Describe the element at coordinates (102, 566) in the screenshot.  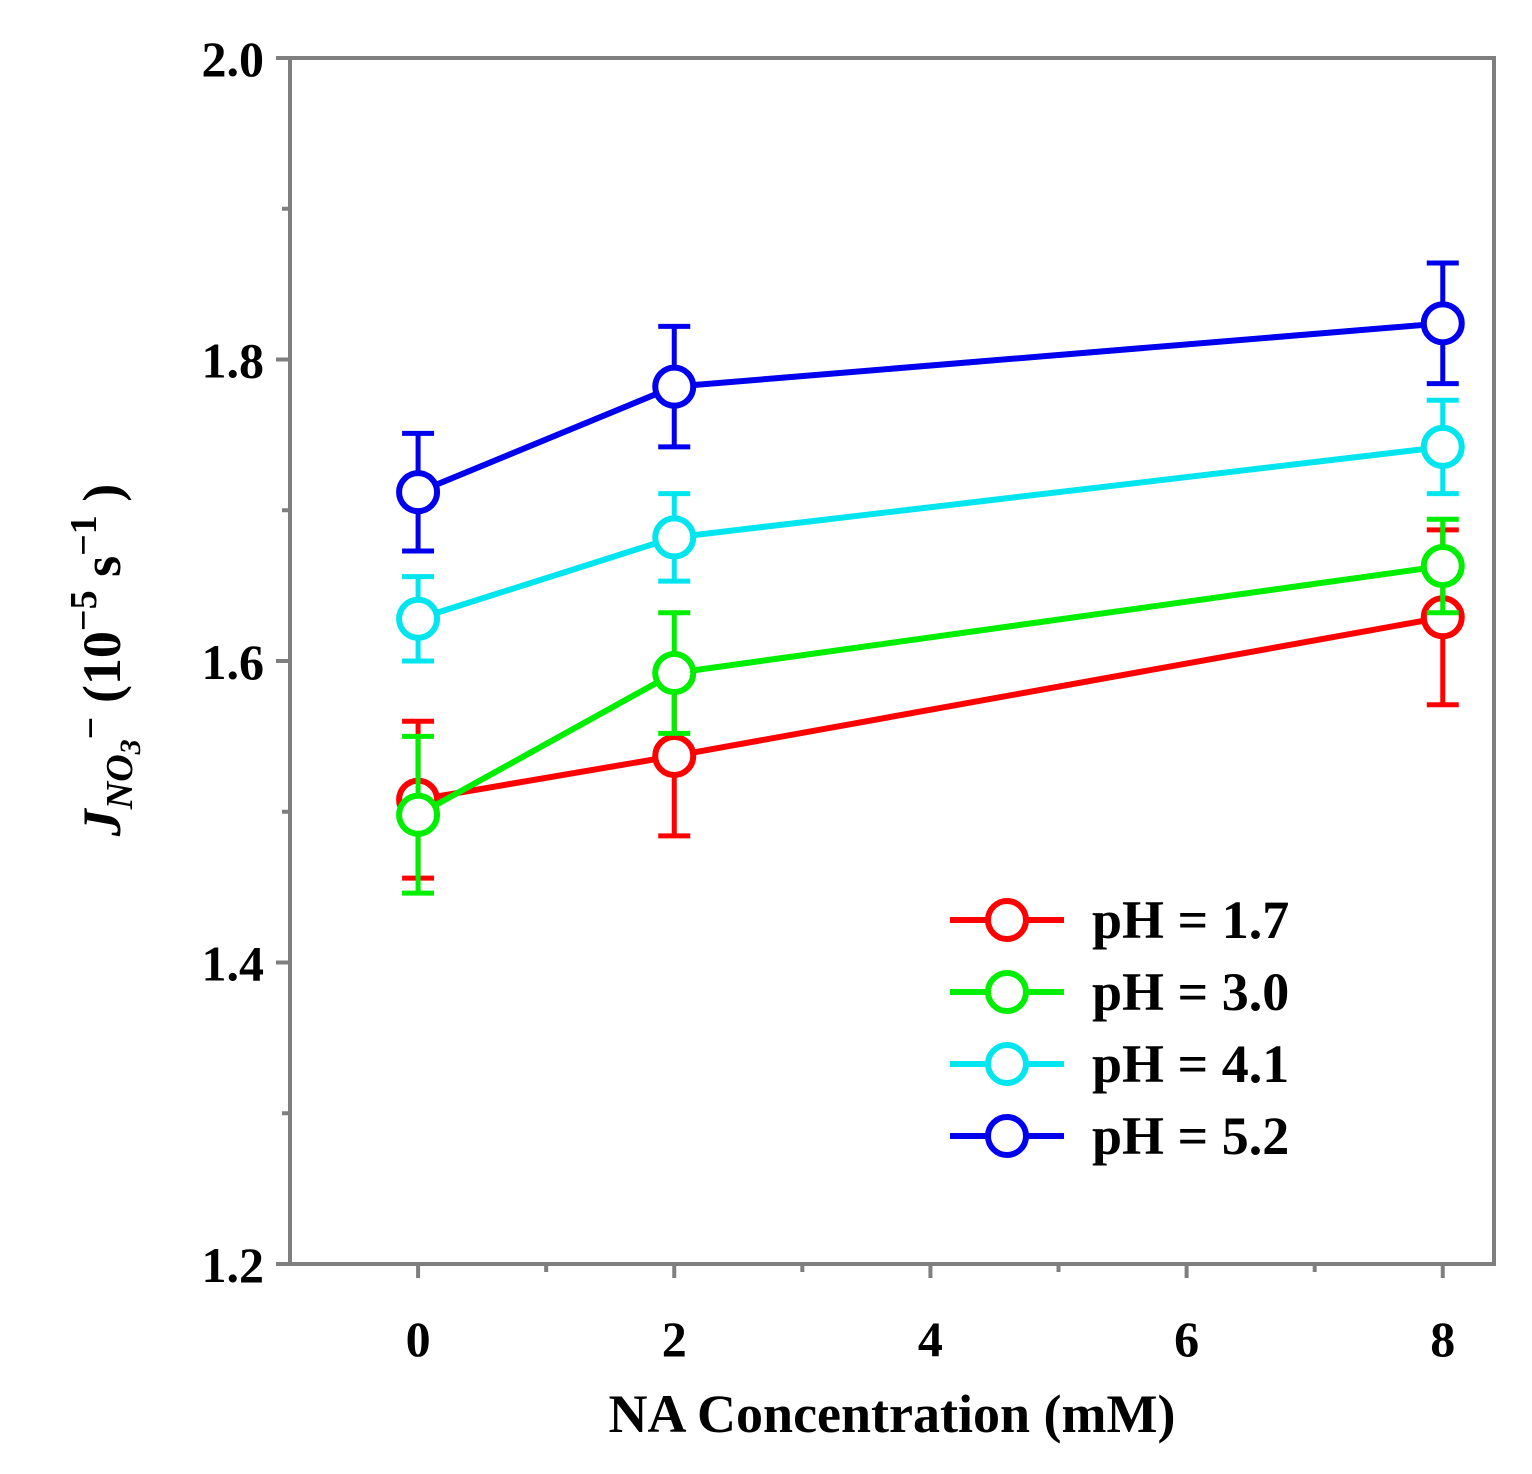
I see `y-axis-unit-s: s` at that location.